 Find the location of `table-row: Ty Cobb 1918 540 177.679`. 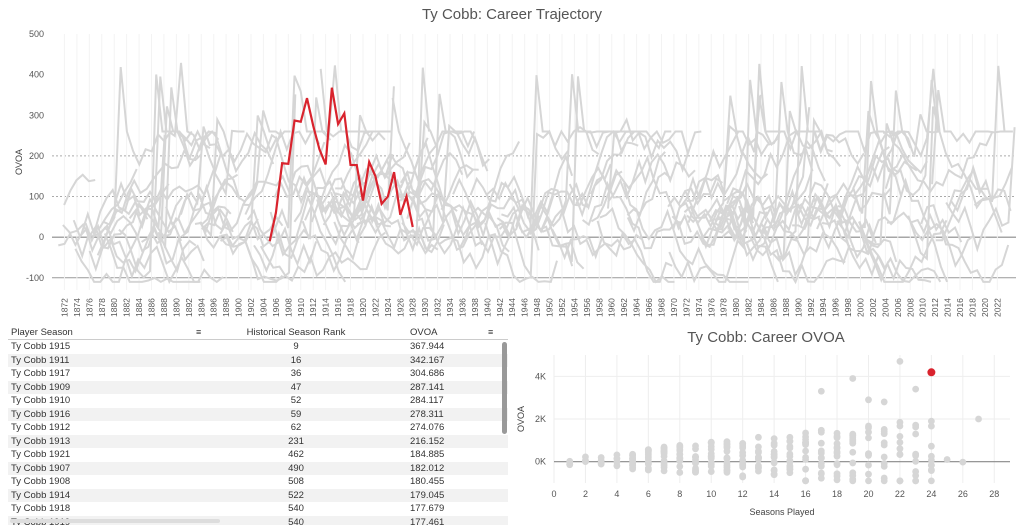

table-row: Ty Cobb 1918 540 177.679 is located at coordinates (258, 509).